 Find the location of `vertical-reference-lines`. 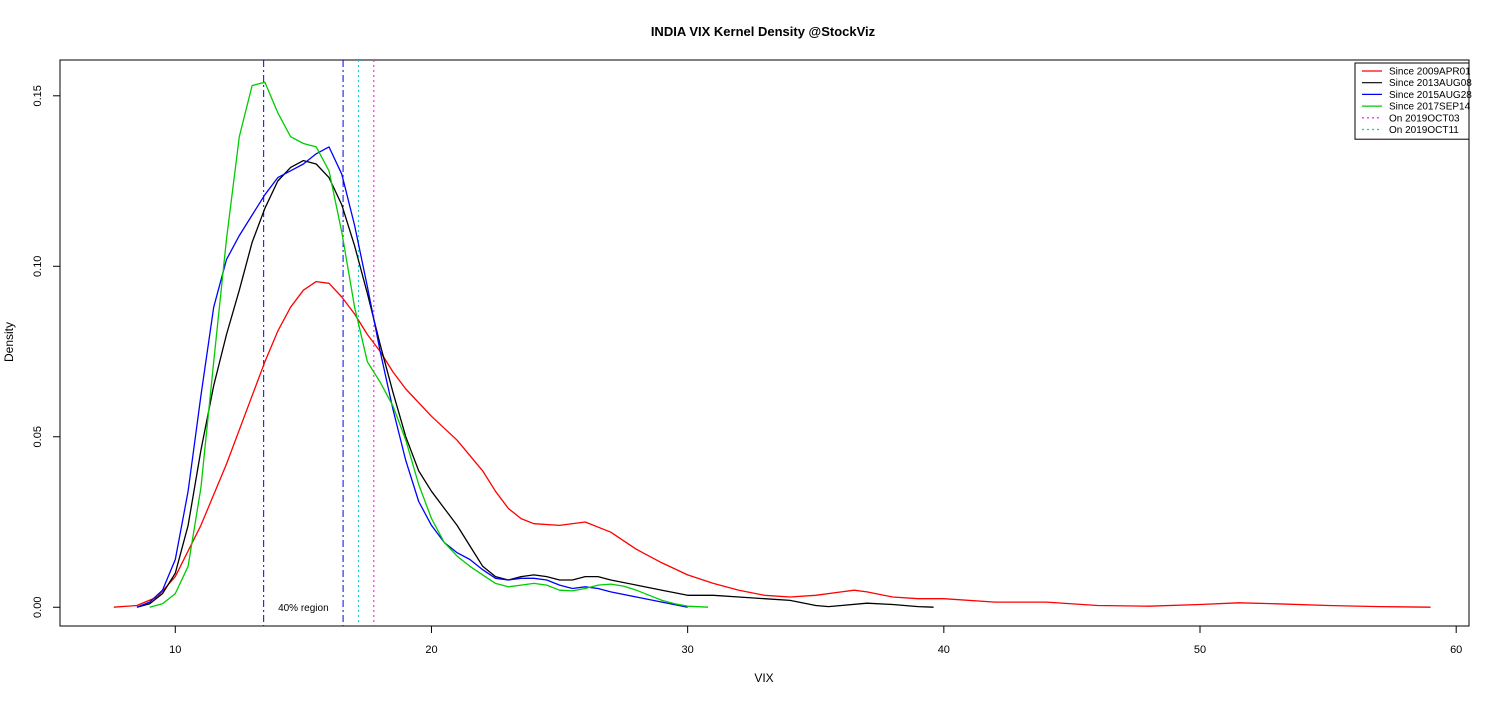

vertical-reference-lines is located at coordinates (319, 343).